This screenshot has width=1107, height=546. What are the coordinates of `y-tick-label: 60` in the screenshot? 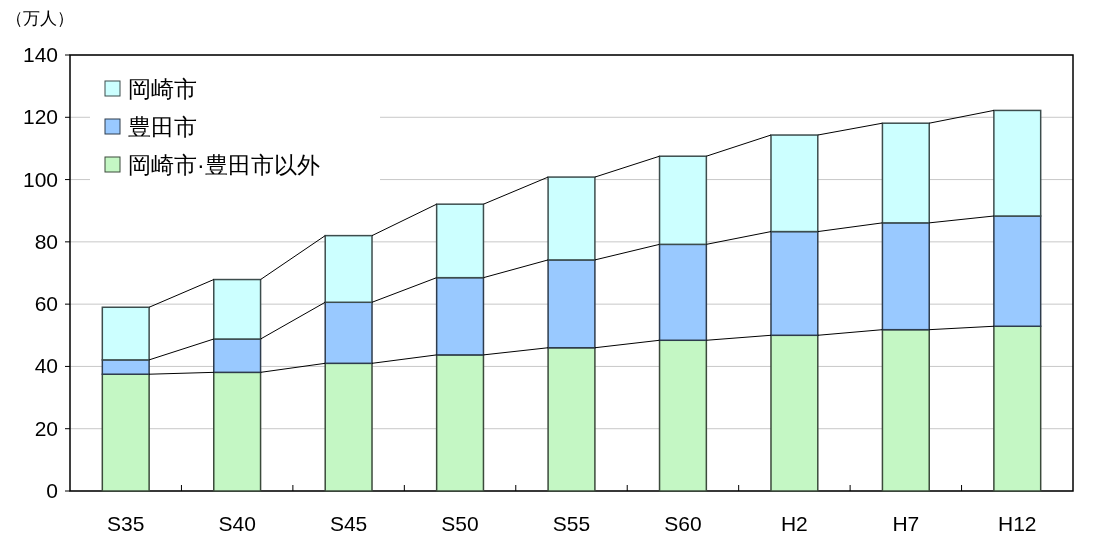 It's located at (46, 304).